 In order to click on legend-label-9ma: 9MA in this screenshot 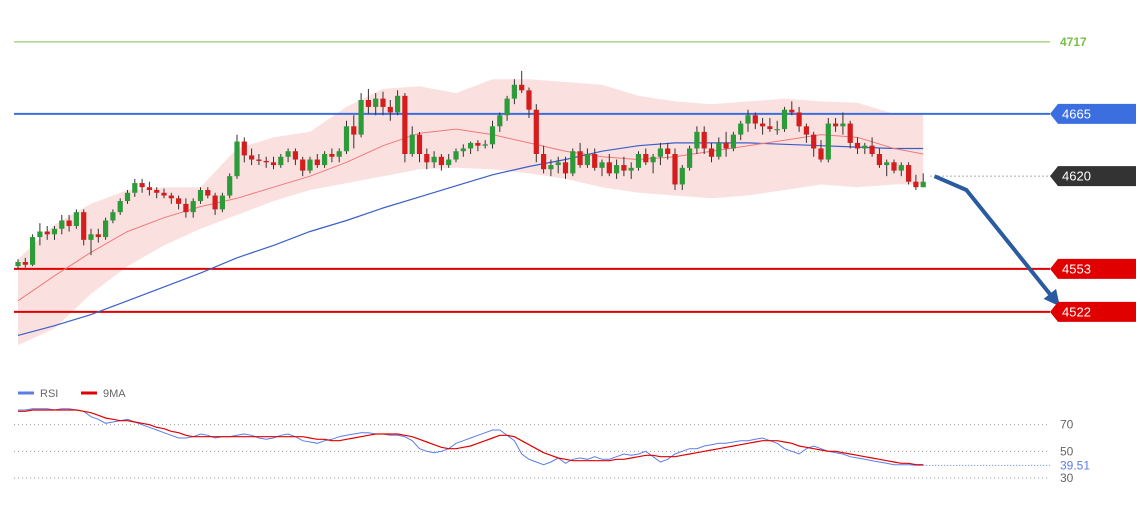, I will do `click(114, 394)`.